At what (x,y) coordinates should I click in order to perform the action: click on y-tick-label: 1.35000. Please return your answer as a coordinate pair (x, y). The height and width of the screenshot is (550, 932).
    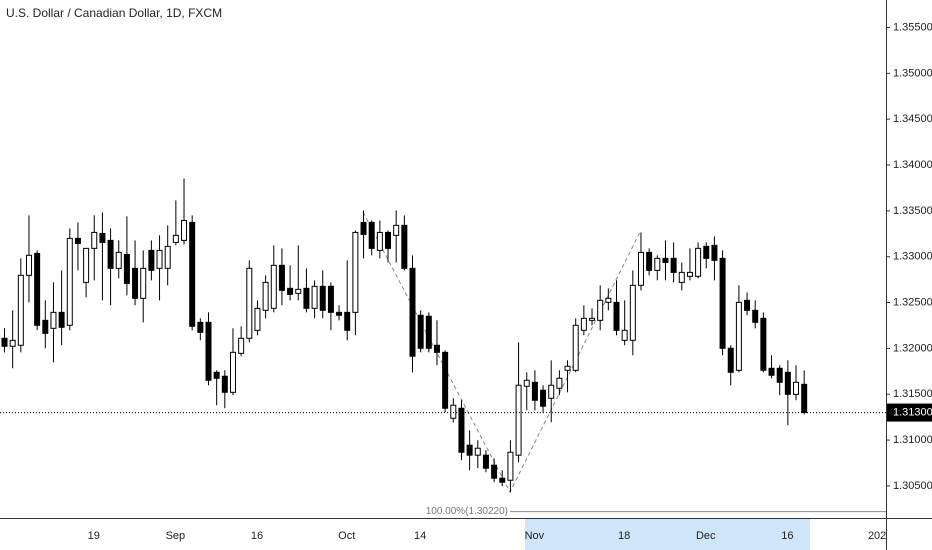
    Looking at the image, I should click on (912, 73).